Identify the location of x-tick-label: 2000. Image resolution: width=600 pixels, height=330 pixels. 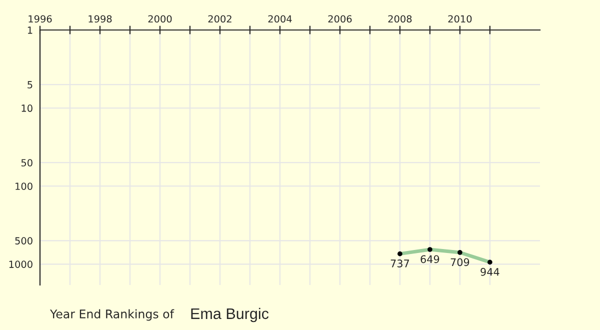
(160, 19).